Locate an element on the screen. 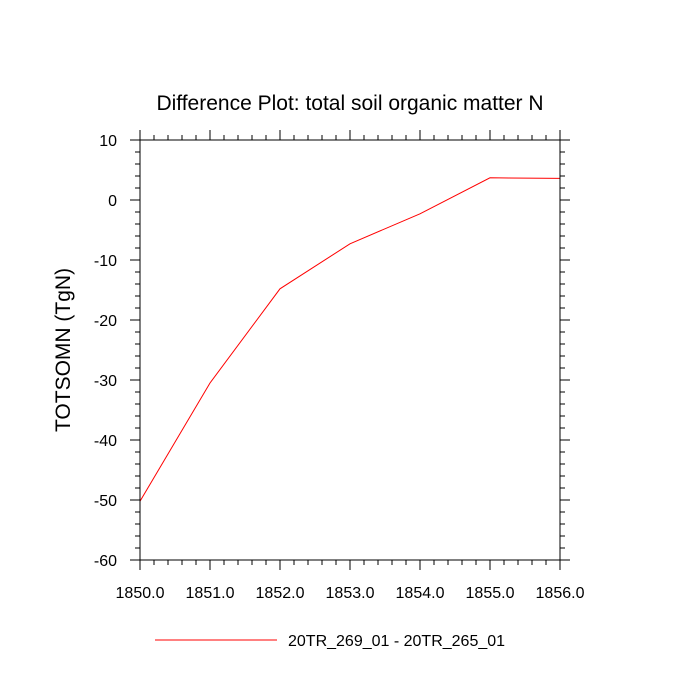 This screenshot has height=700, width=700. x-tick-label: 1851.0 is located at coordinates (210, 593).